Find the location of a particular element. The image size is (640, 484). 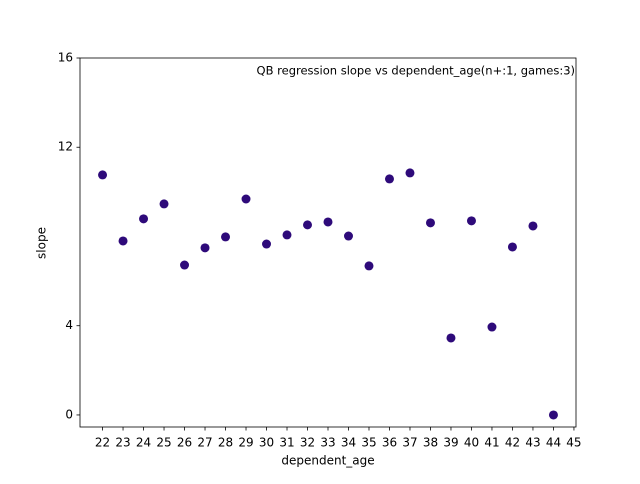

x-tick-label: 43 is located at coordinates (532, 443).